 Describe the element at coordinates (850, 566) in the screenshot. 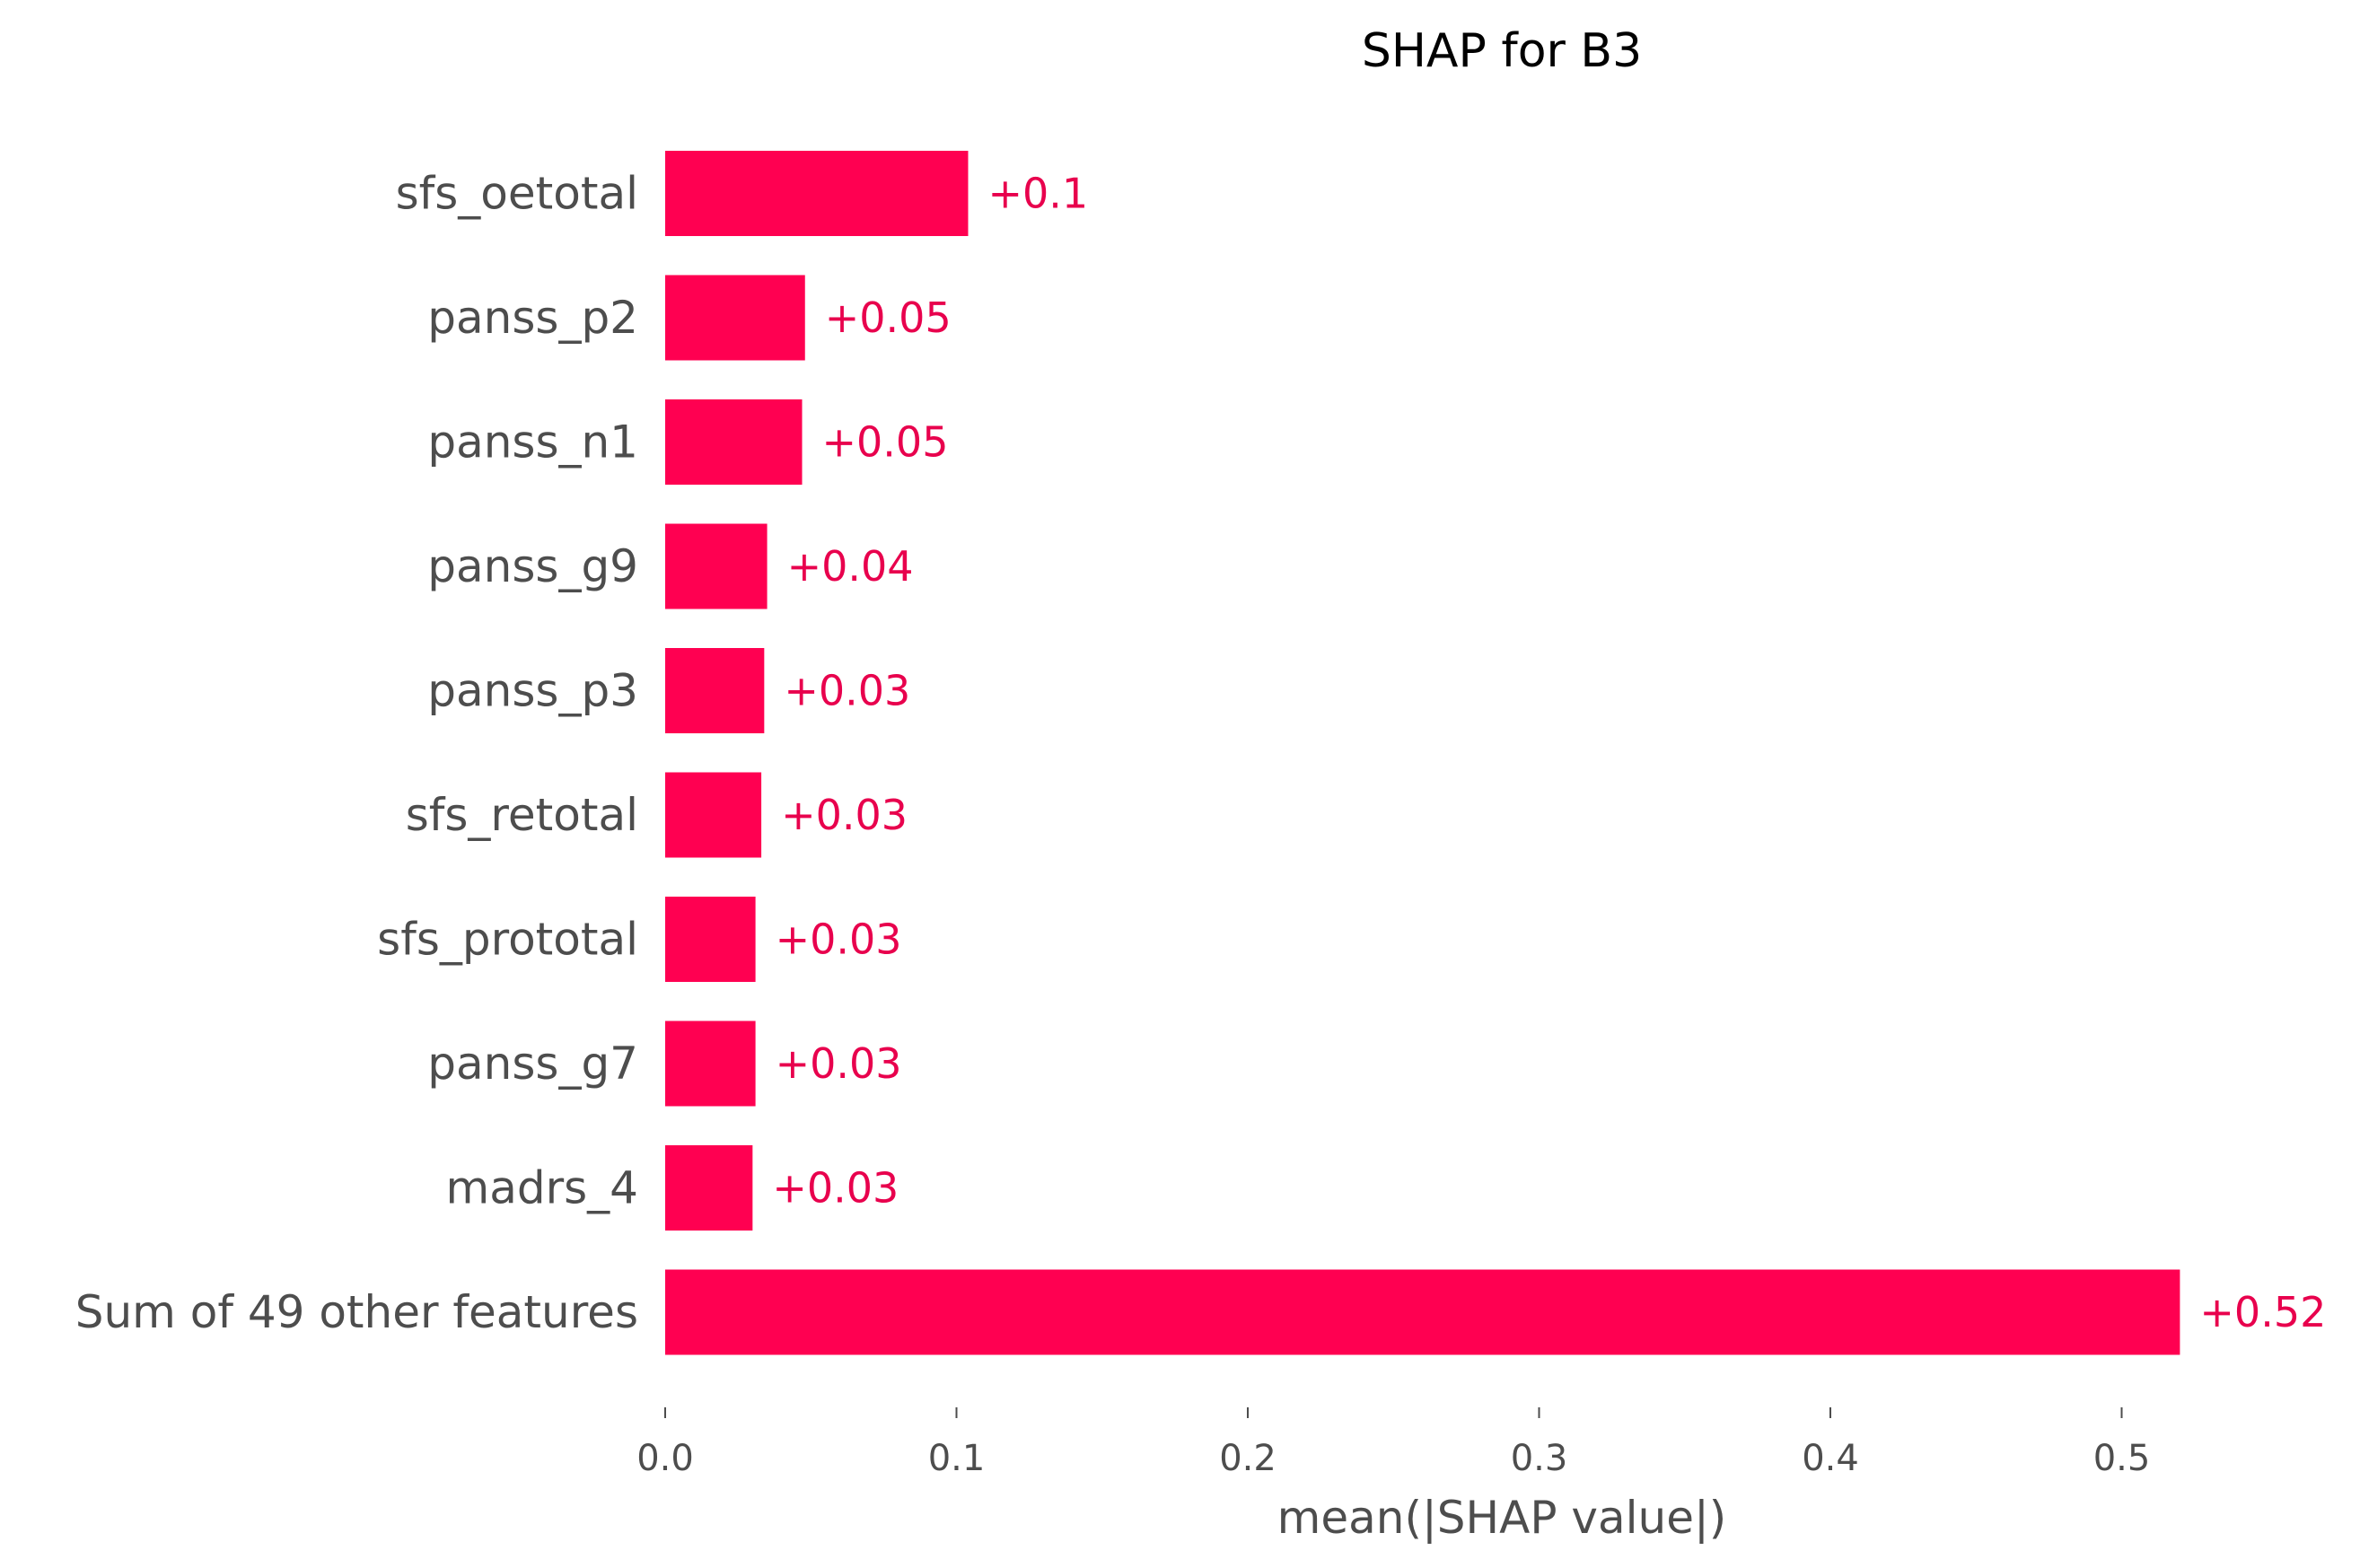

I see `value-label: +0.04` at that location.